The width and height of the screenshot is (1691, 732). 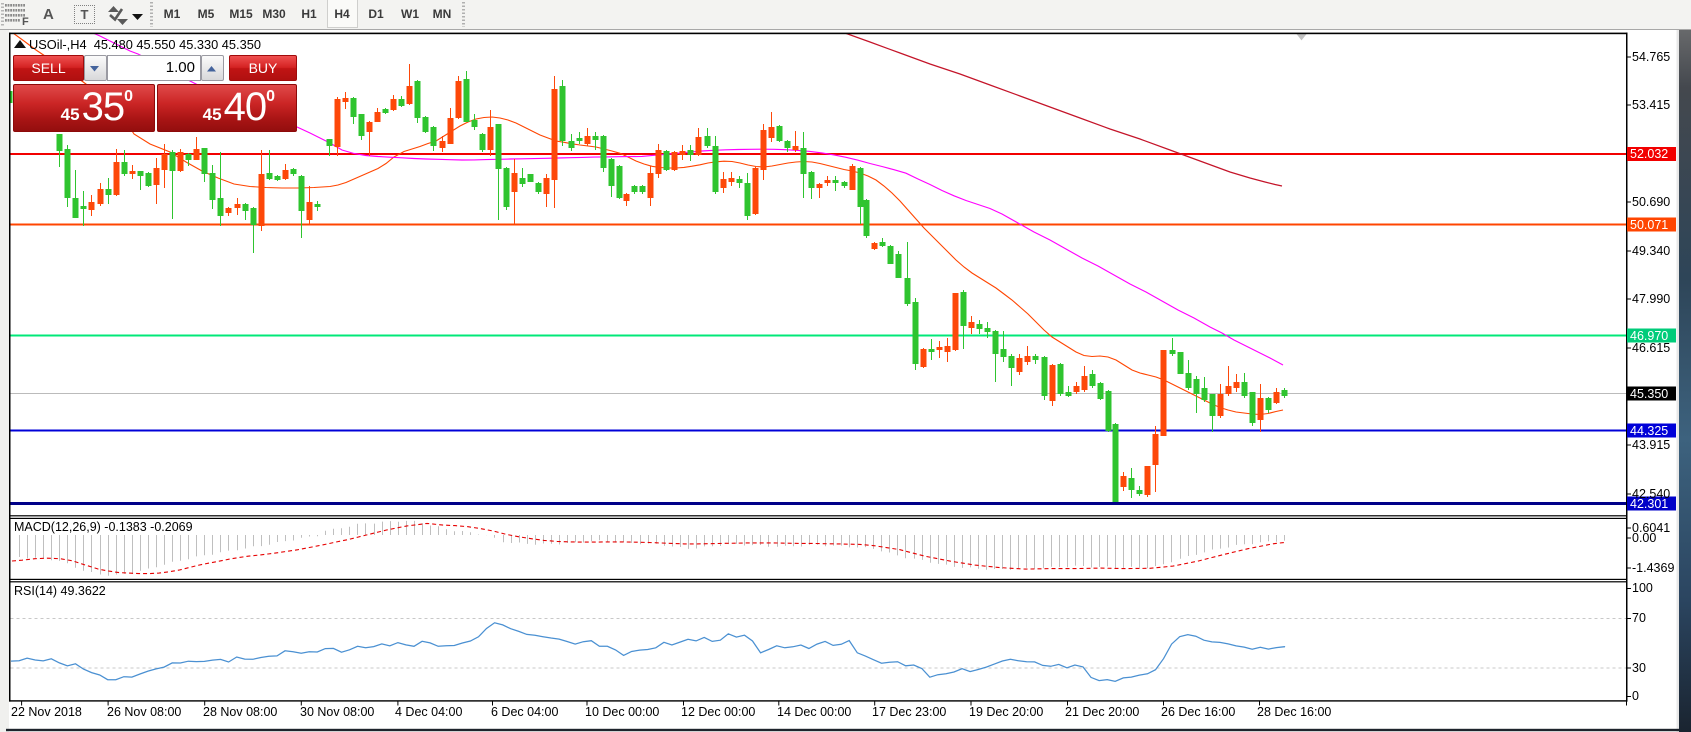 What do you see at coordinates (25, 21) in the screenshot?
I see `svg-text: F` at bounding box center [25, 21].